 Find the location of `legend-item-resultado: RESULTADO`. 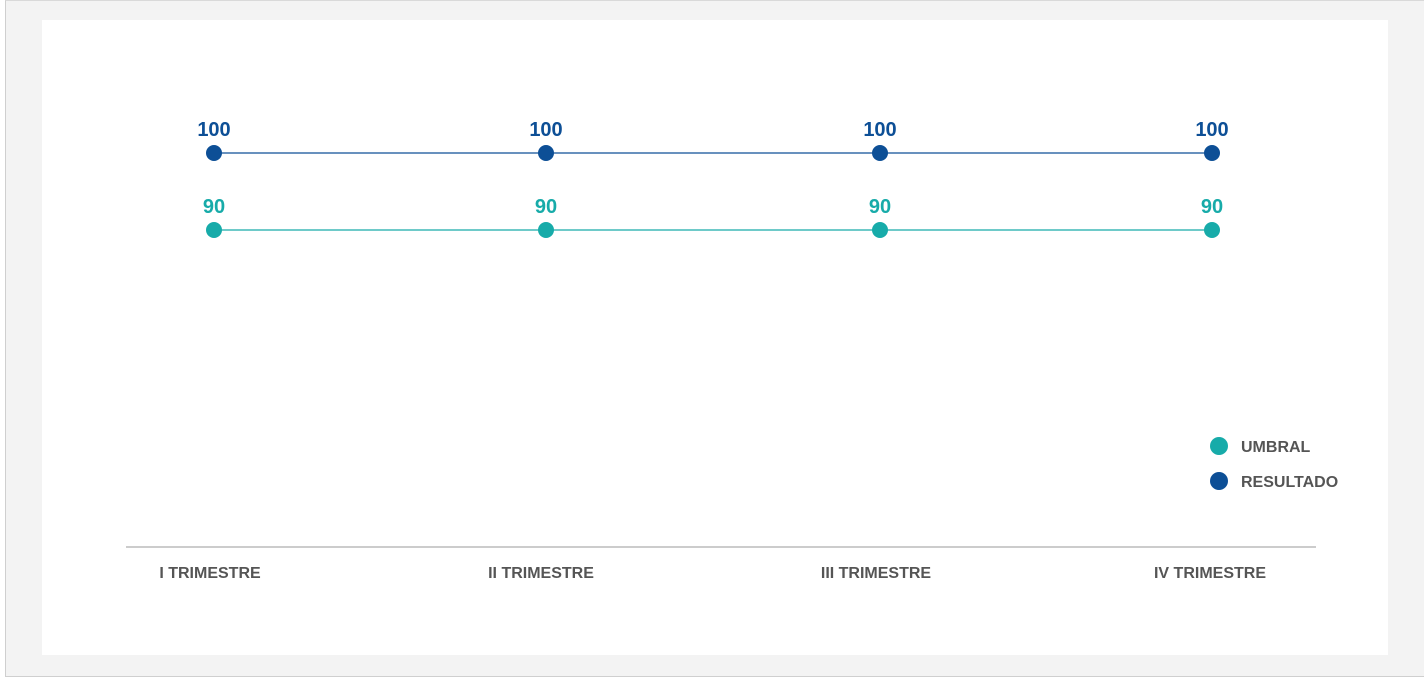

legend-item-resultado: RESULTADO is located at coordinates (1274, 481).